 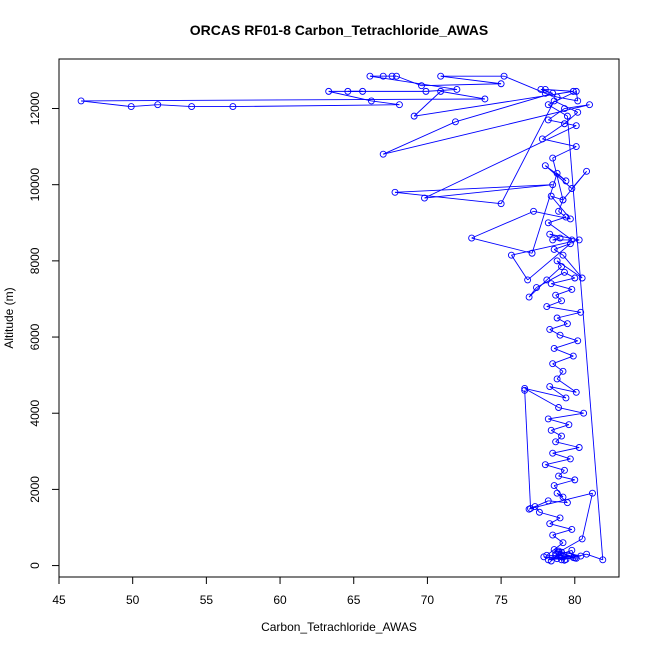 What do you see at coordinates (35, 565) in the screenshot?
I see `y-tick-label: 0` at bounding box center [35, 565].